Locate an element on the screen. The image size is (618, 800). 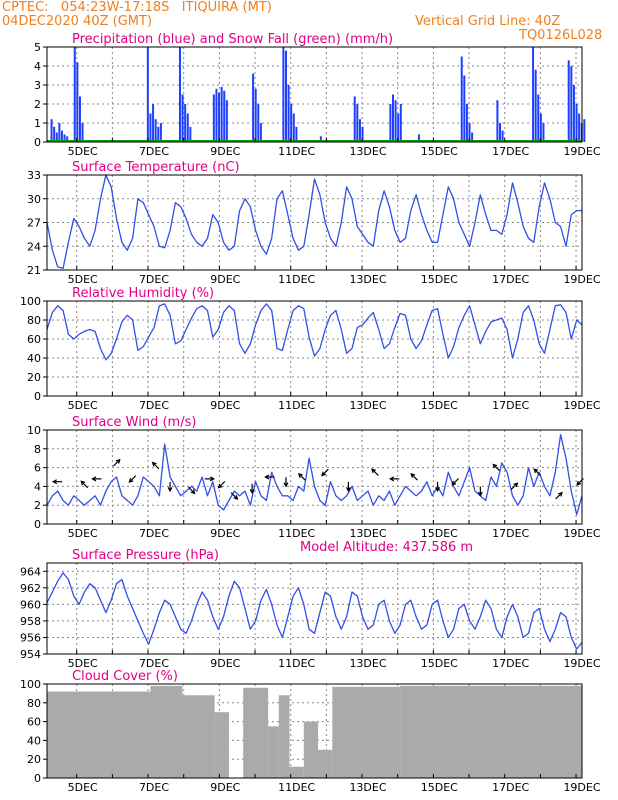
y-tick-label: 962 is located at coordinates (30, 588).